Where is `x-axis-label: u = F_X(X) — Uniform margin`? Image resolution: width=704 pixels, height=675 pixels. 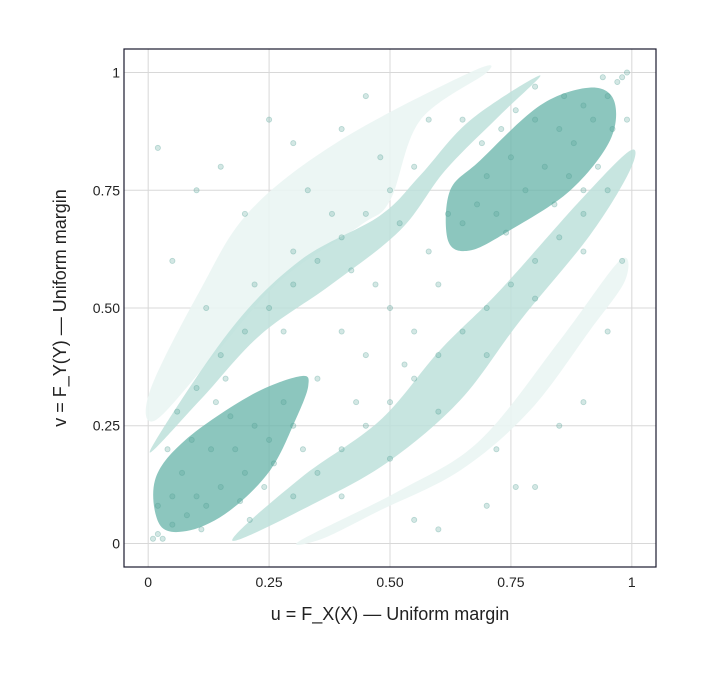 x-axis-label: u = F_X(X) — Uniform margin is located at coordinates (390, 614).